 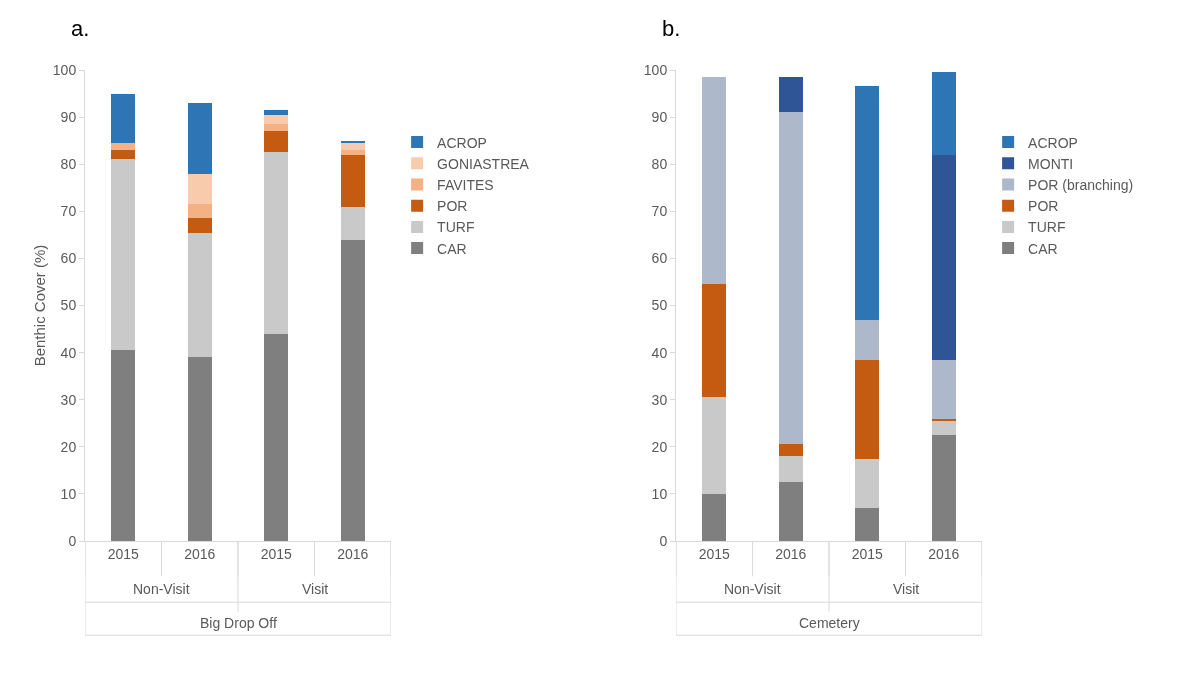 I want to click on y-axis-title: Benthic Cover (%), so click(x=39, y=305).